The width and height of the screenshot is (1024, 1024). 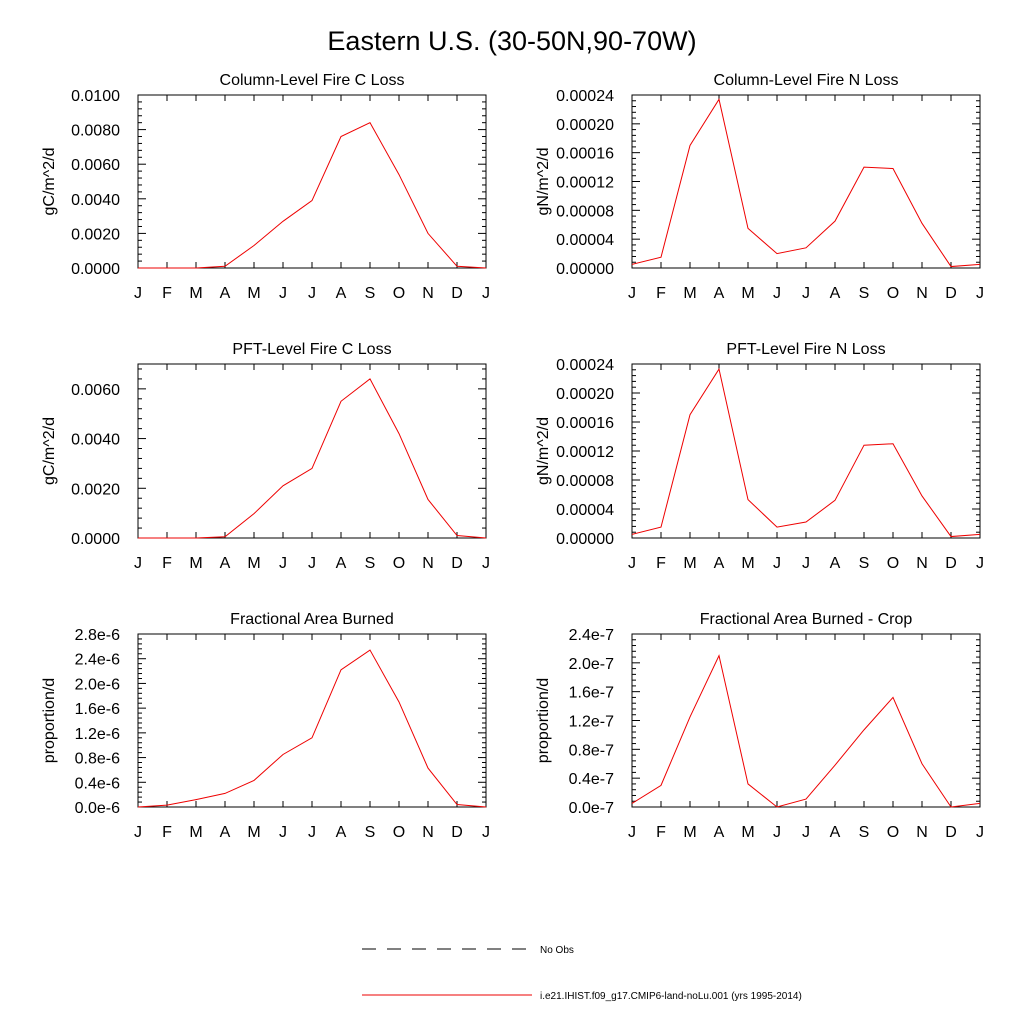 What do you see at coordinates (806, 80) in the screenshot?
I see `panel-title: Column-Level Fire N Loss` at bounding box center [806, 80].